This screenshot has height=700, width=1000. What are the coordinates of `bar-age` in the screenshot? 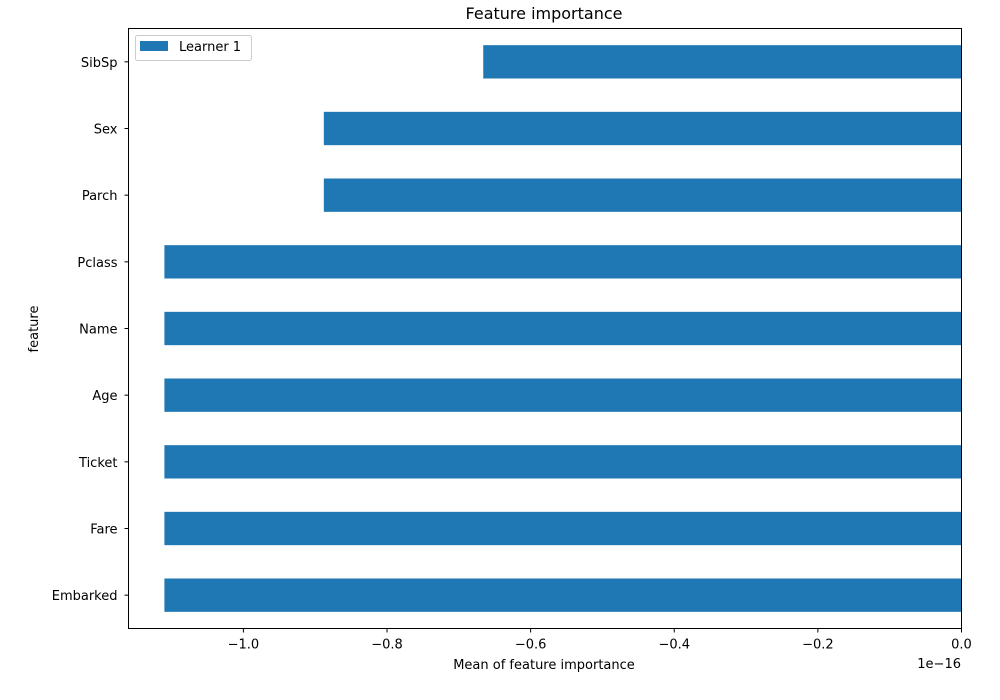 It's located at (563, 395).